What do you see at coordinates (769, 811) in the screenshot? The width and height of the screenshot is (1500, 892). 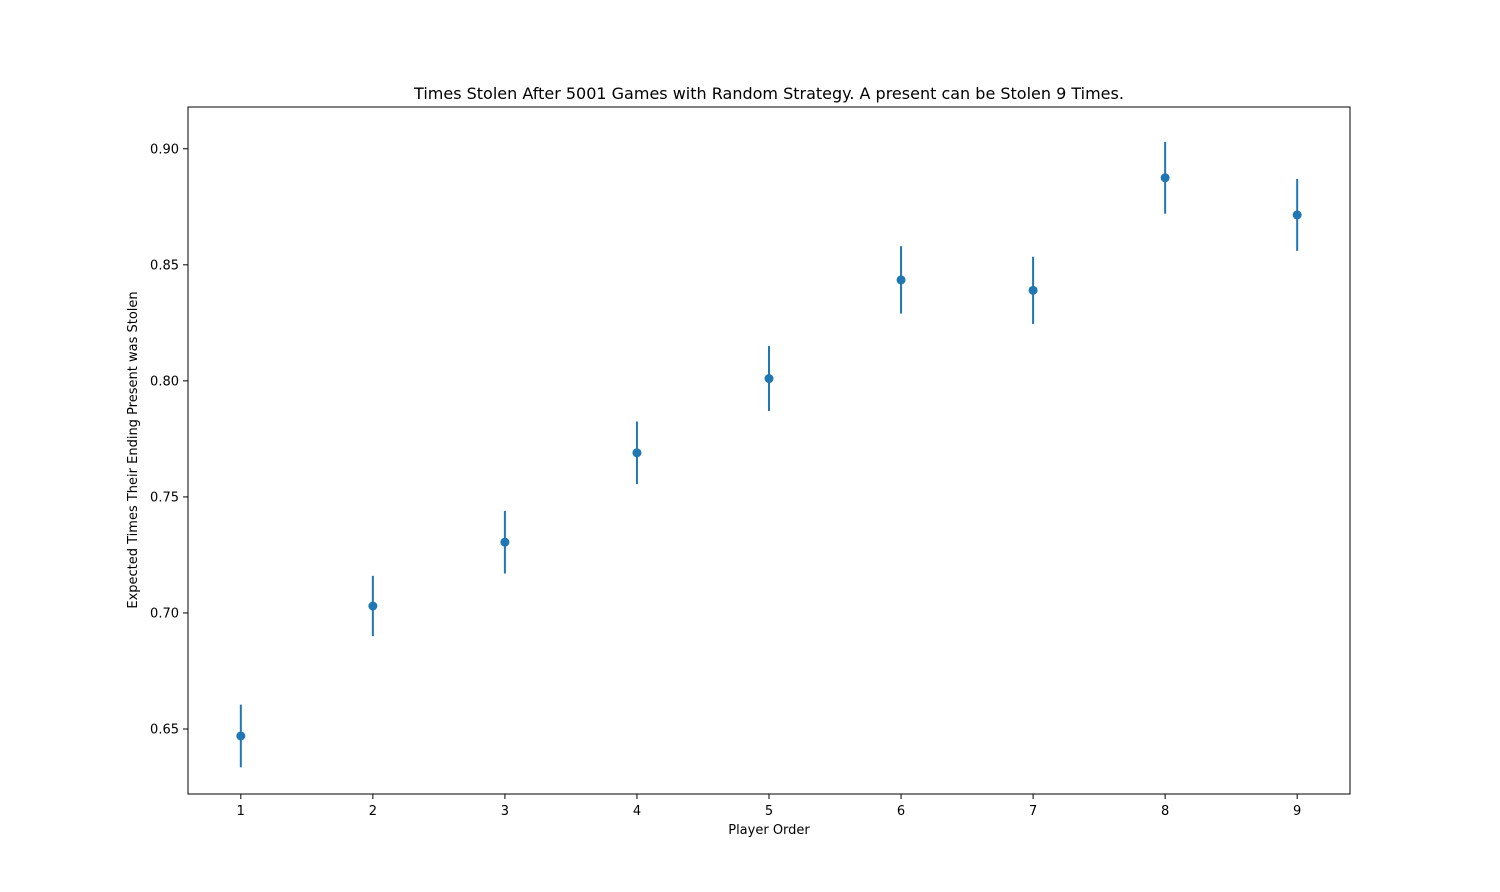 I see `x-tick-label: 5` at bounding box center [769, 811].